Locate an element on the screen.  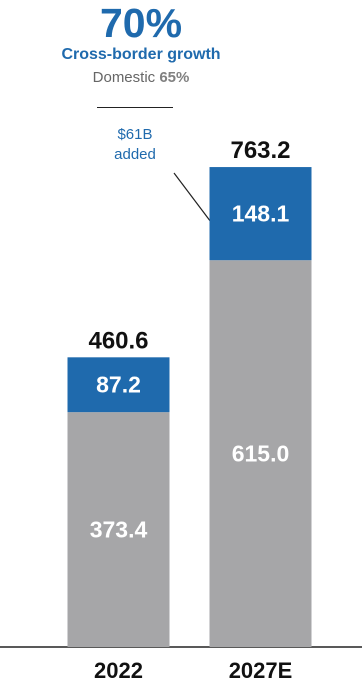
domestic-growth-prefix: Domestic is located at coordinates (124, 77).